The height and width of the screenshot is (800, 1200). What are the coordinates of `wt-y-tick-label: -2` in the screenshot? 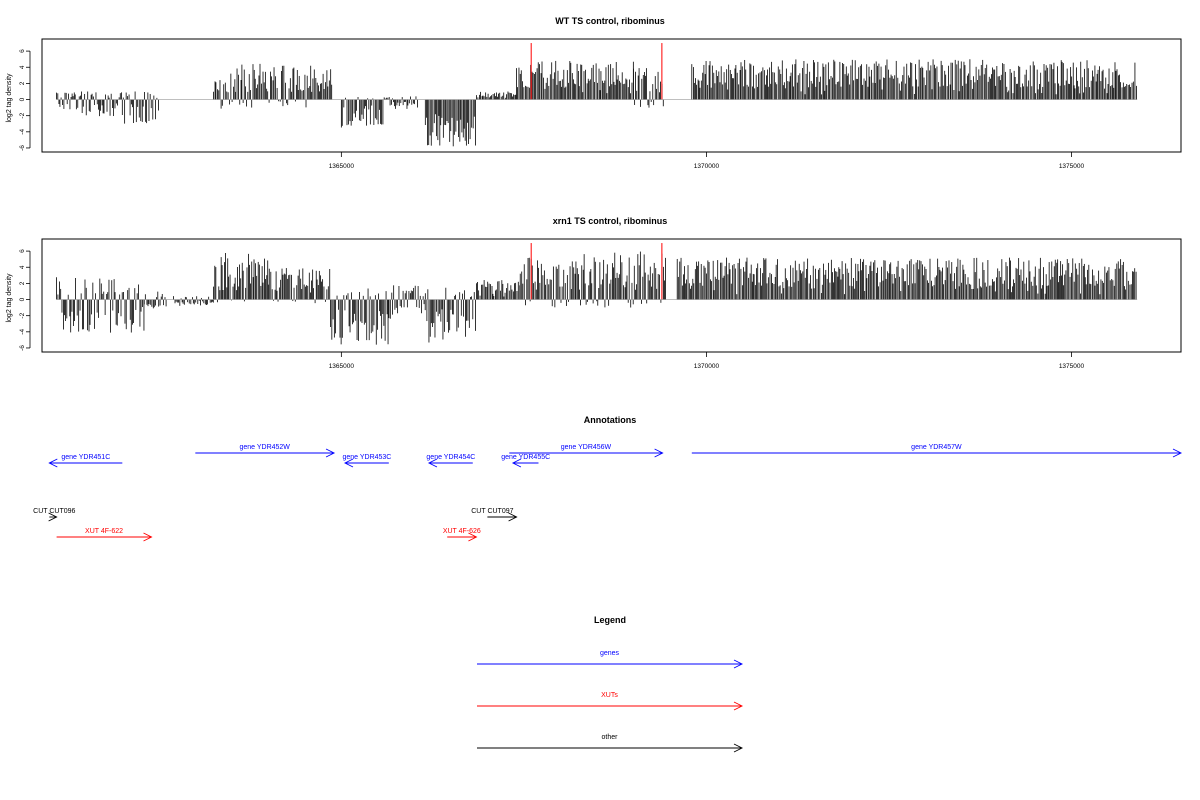 It's located at (22, 115).